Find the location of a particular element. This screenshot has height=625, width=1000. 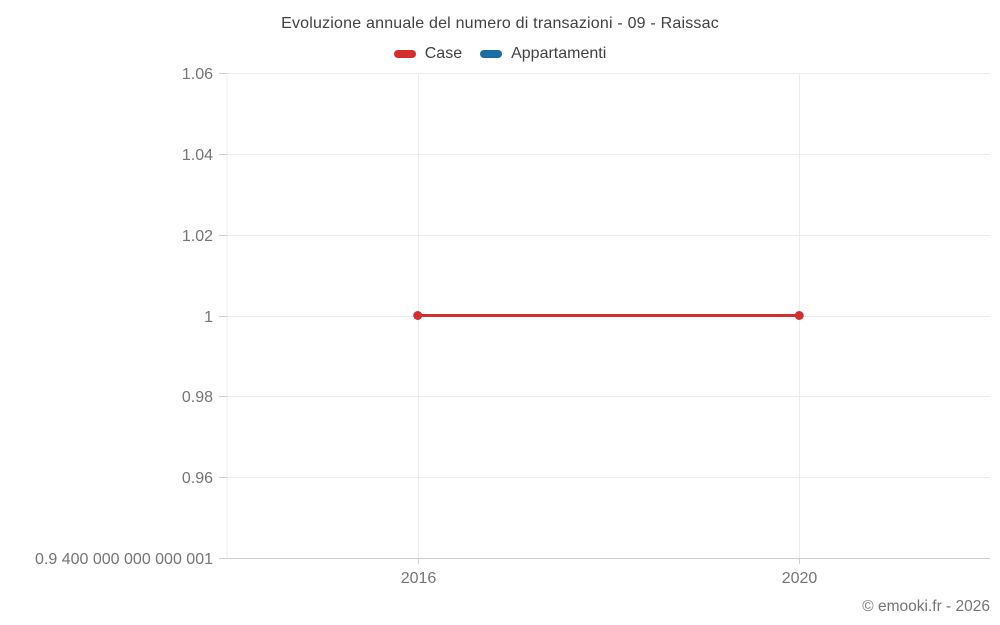

x-tick-label: 2016 is located at coordinates (419, 578).